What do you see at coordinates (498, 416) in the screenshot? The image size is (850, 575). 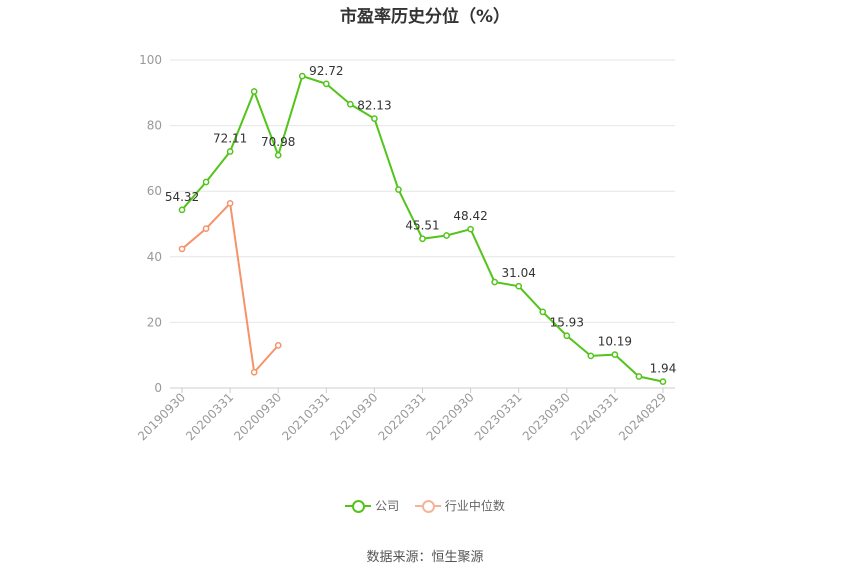 I see `x-tick-label: 20230331` at bounding box center [498, 416].